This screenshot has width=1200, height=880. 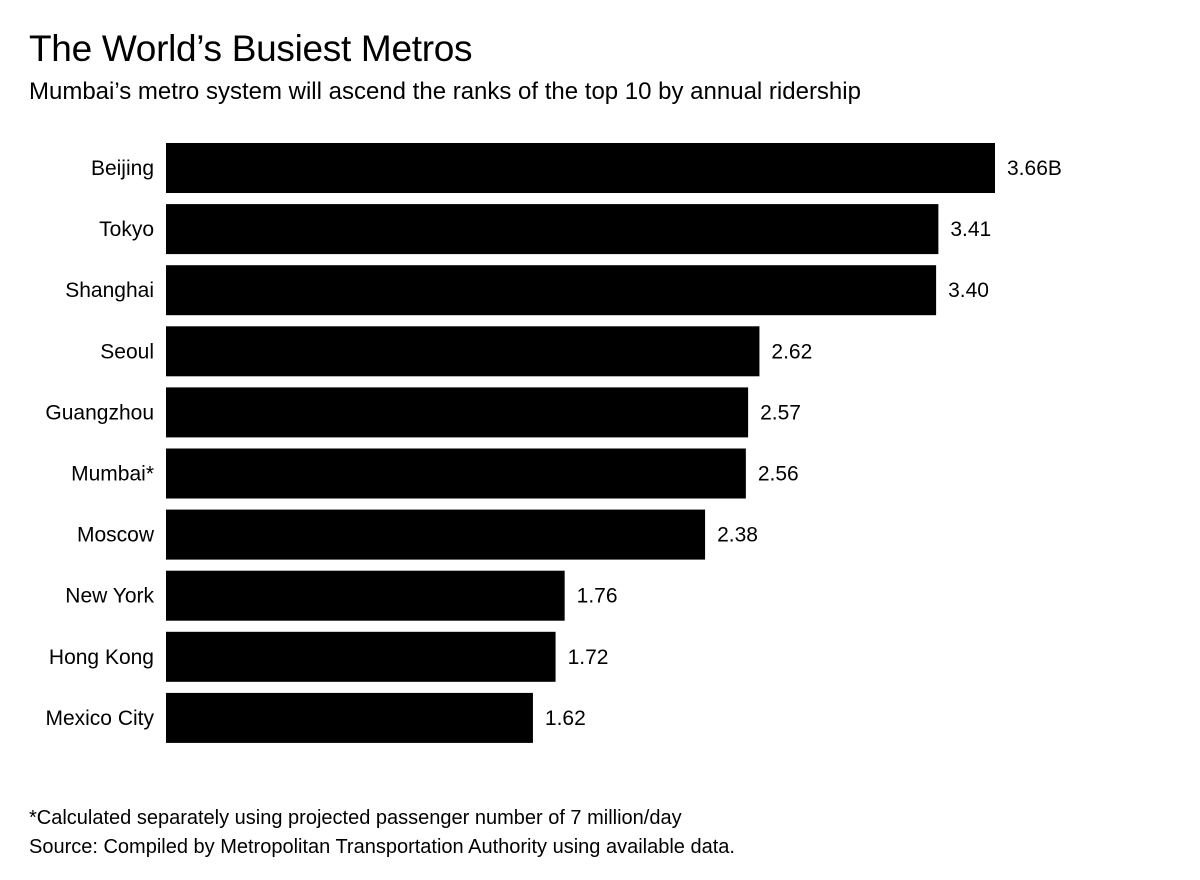 What do you see at coordinates (791, 351) in the screenshot?
I see `value-label: 2.62` at bounding box center [791, 351].